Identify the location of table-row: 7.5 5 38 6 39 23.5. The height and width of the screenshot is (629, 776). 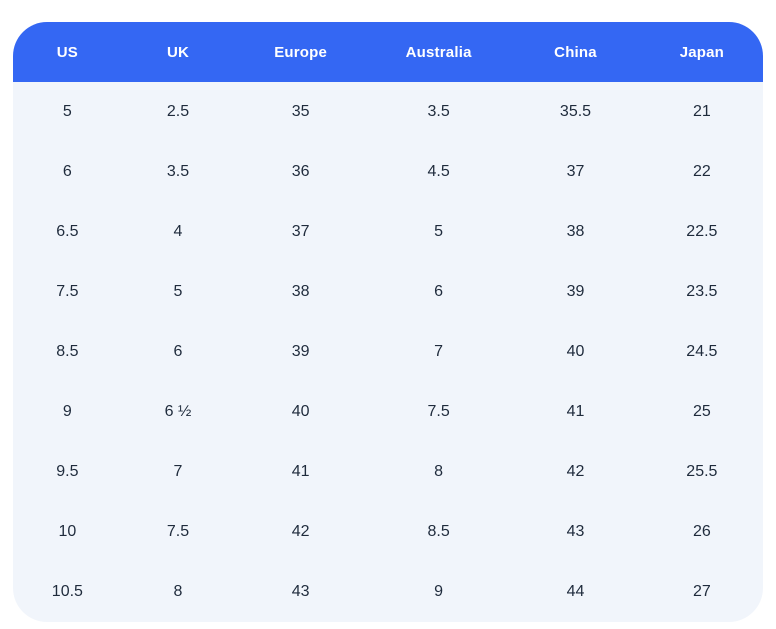
(388, 292).